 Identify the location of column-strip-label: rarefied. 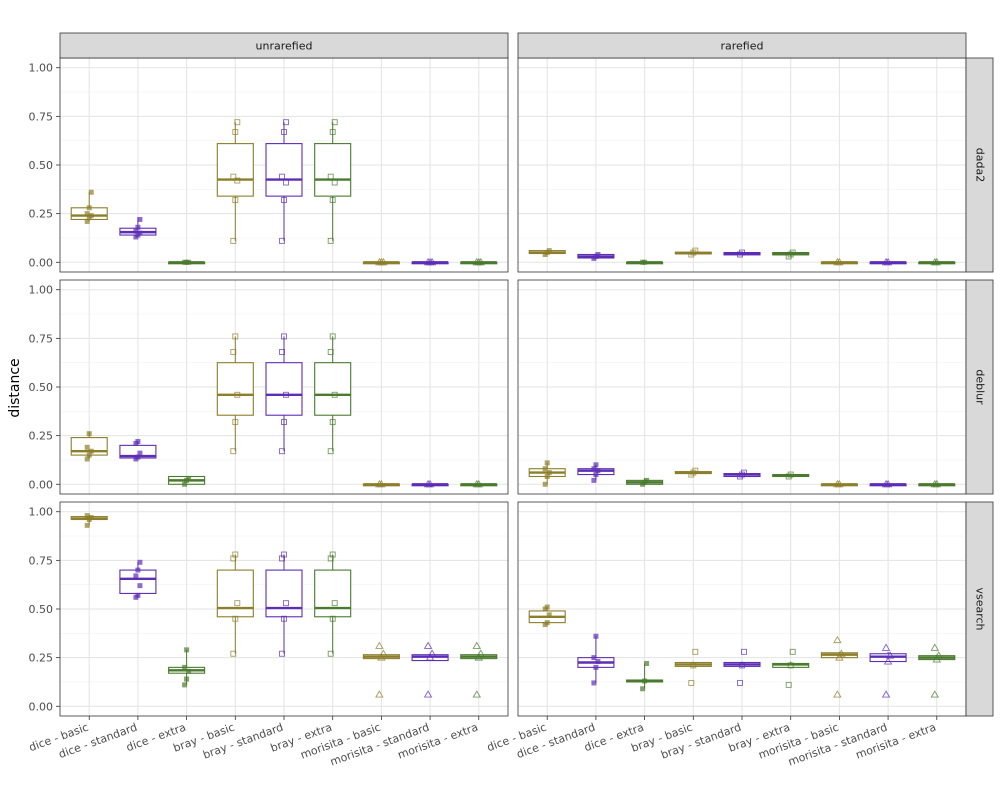
(742, 46).